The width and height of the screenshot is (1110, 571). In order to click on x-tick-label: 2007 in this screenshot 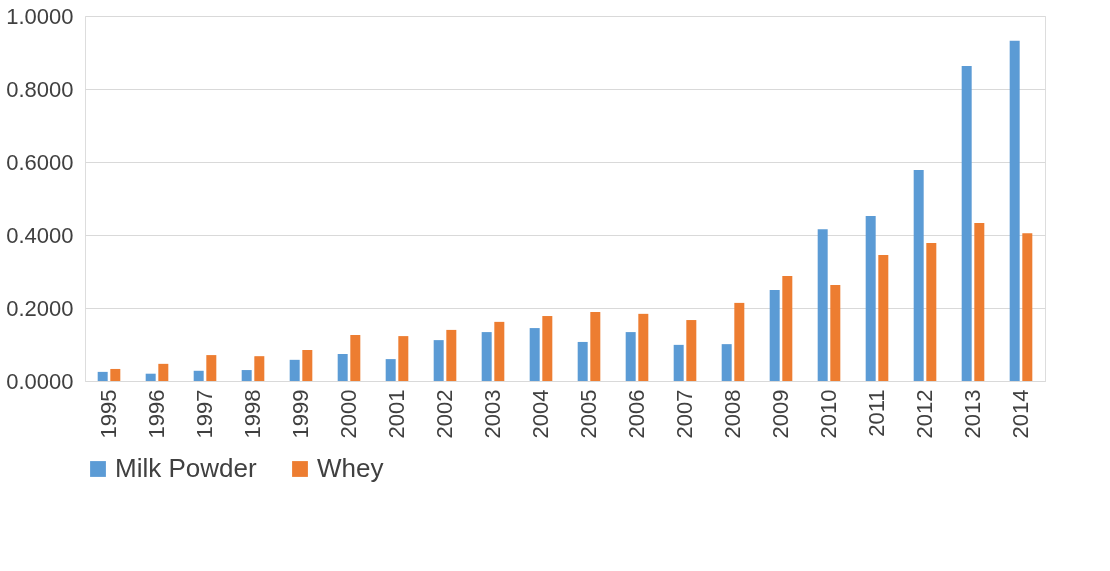, I will do `click(684, 414)`.